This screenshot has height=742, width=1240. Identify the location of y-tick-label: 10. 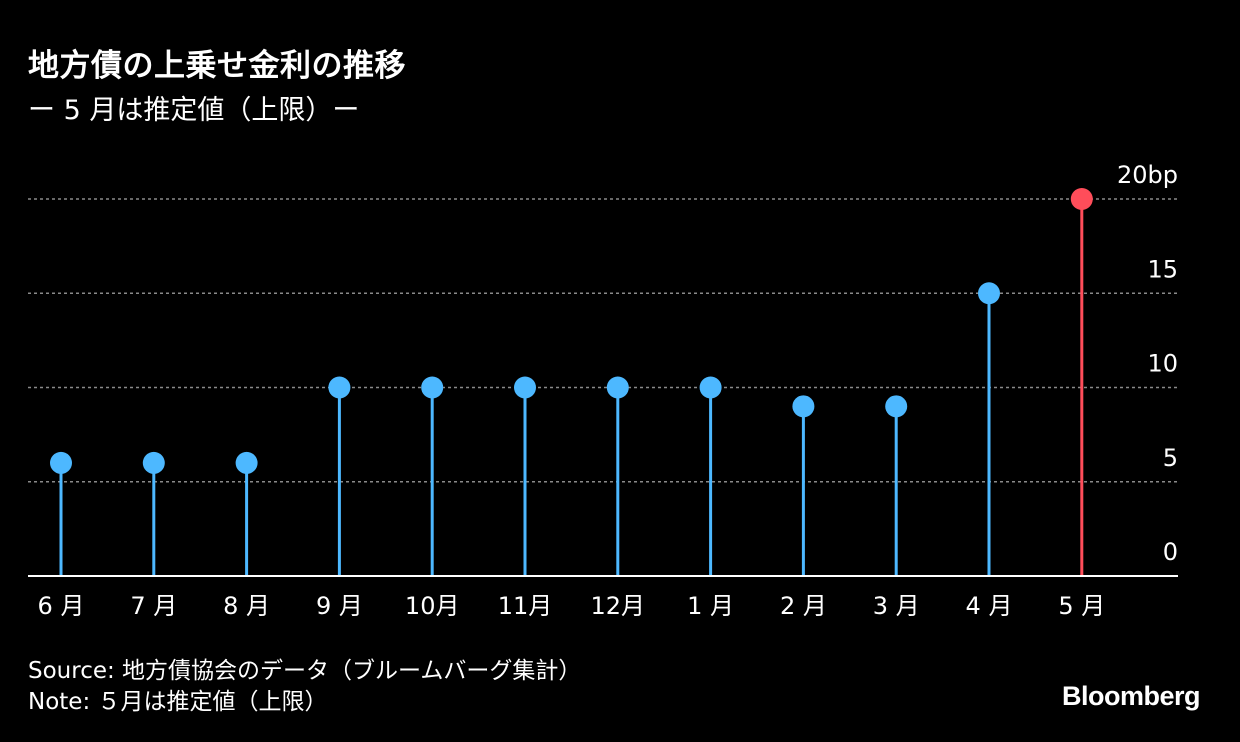
(1162, 364).